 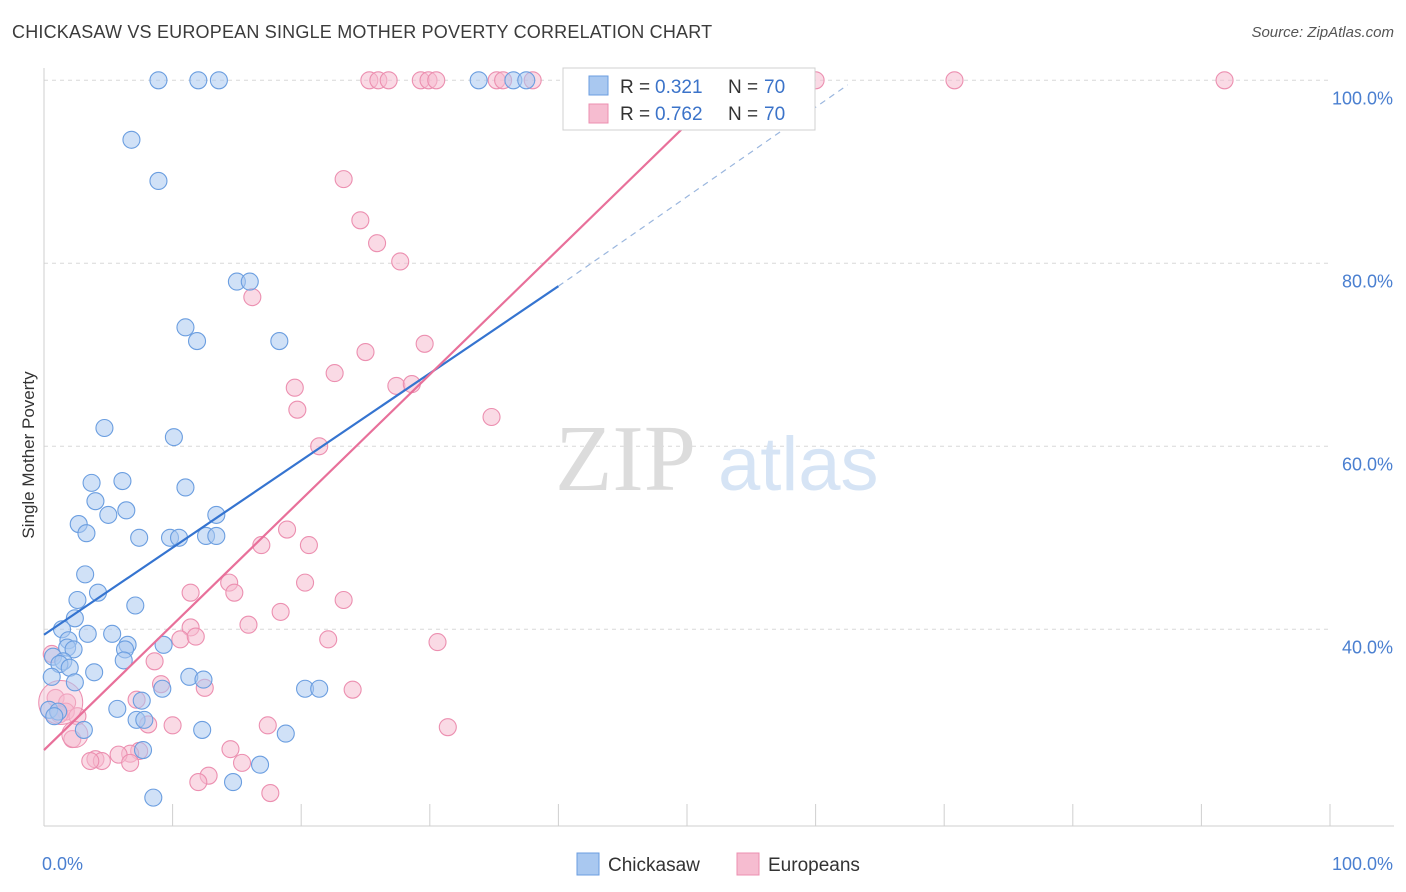 I want to click on chickasaw-trend-extension, so click(x=703, y=185).